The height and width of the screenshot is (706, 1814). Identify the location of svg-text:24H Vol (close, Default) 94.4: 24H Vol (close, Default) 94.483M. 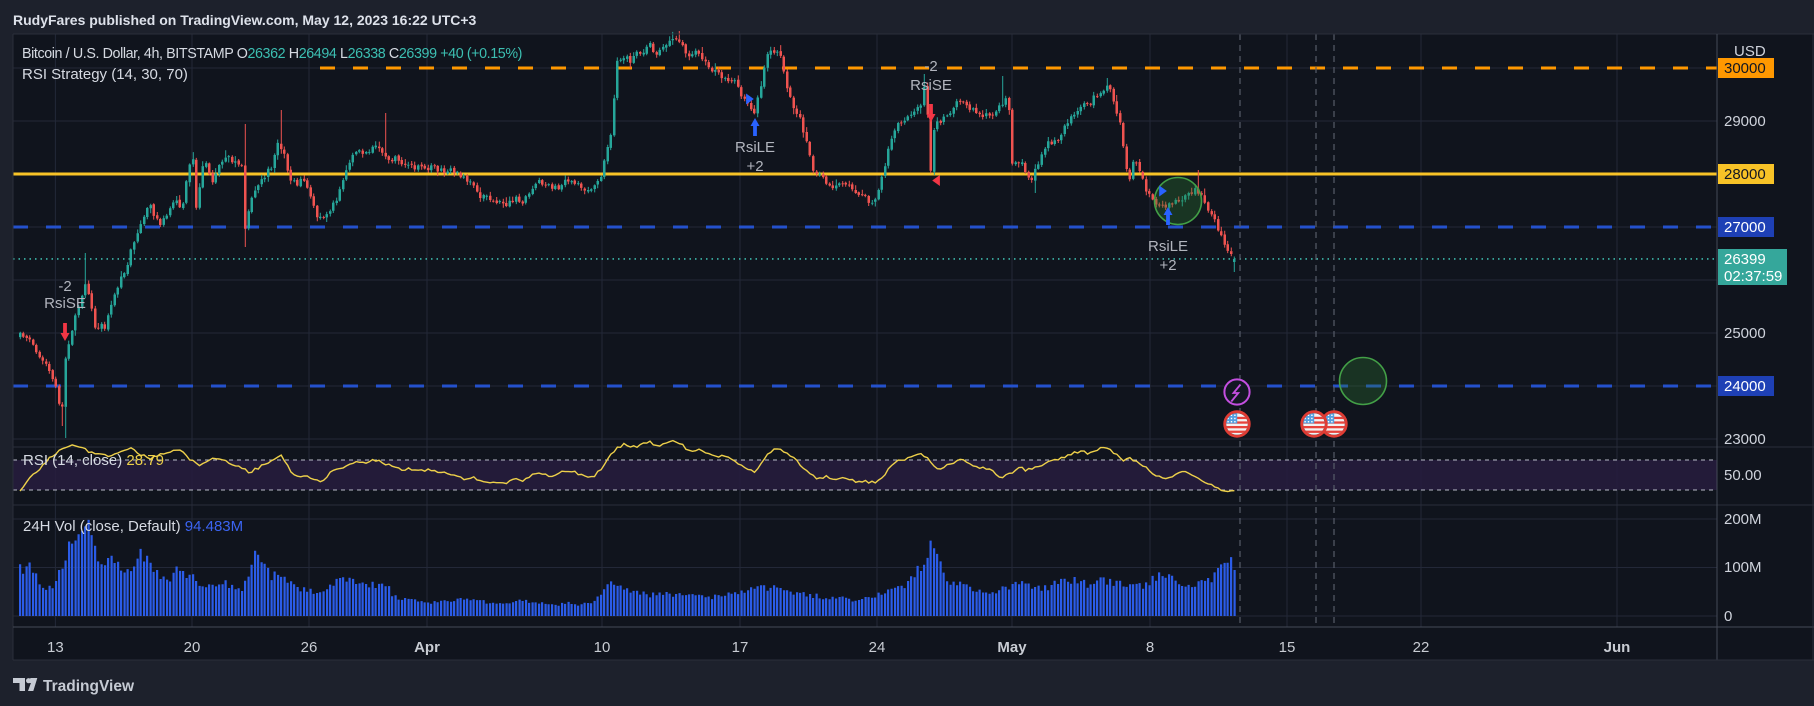
(133, 526).